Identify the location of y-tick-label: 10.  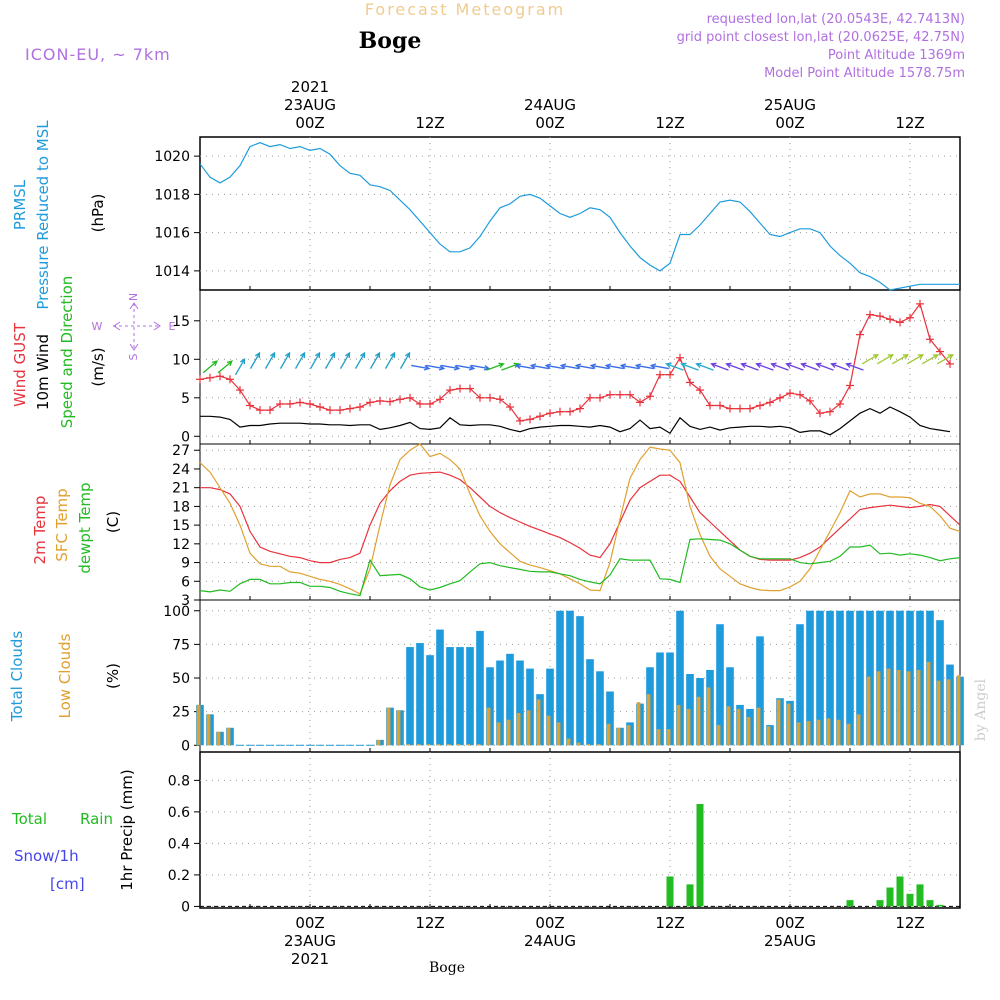
(181, 360).